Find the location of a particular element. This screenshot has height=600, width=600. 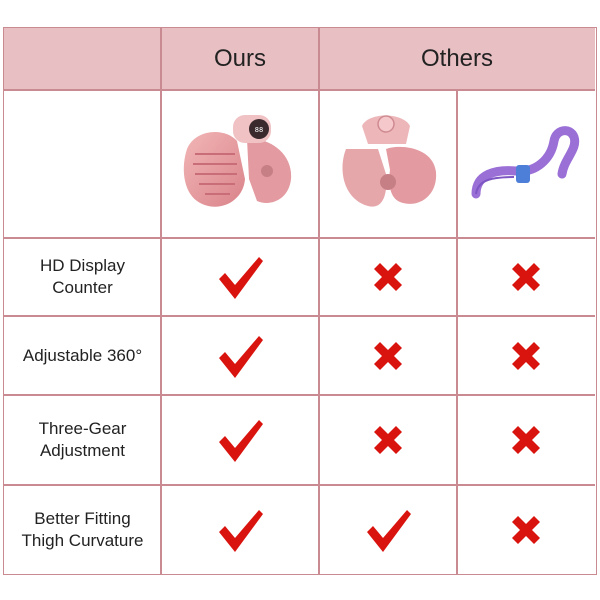

product-other1-cell is located at coordinates (388, 164).